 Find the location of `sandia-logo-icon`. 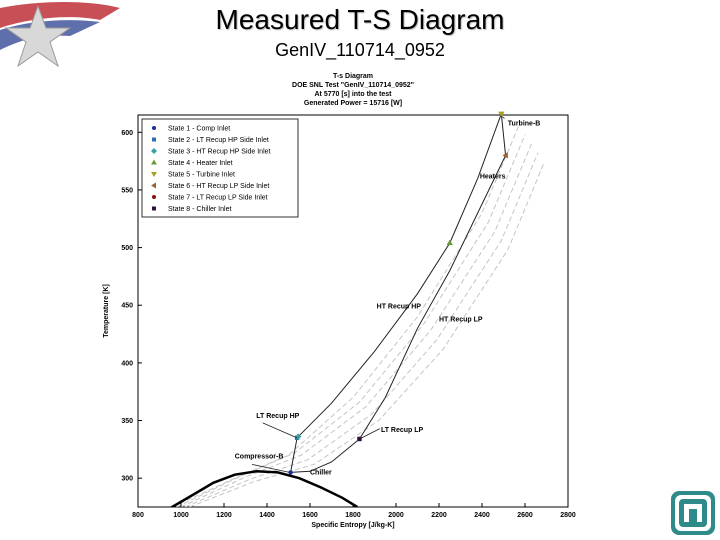

sandia-logo-icon is located at coordinates (693, 513).